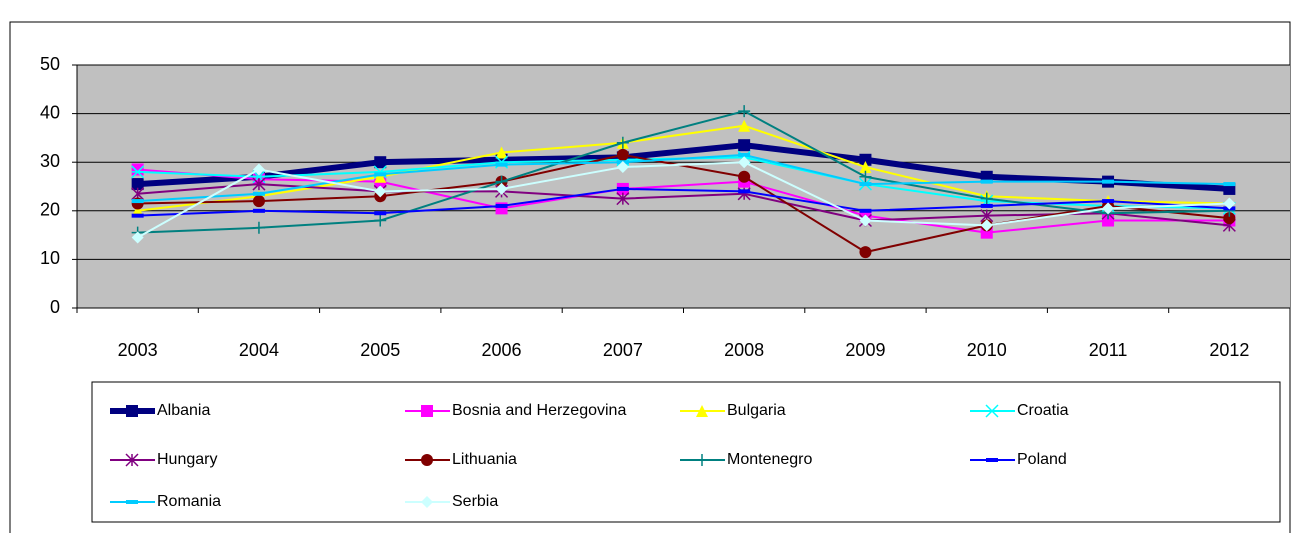  I want to click on x-tick-label: 2008, so click(744, 350).